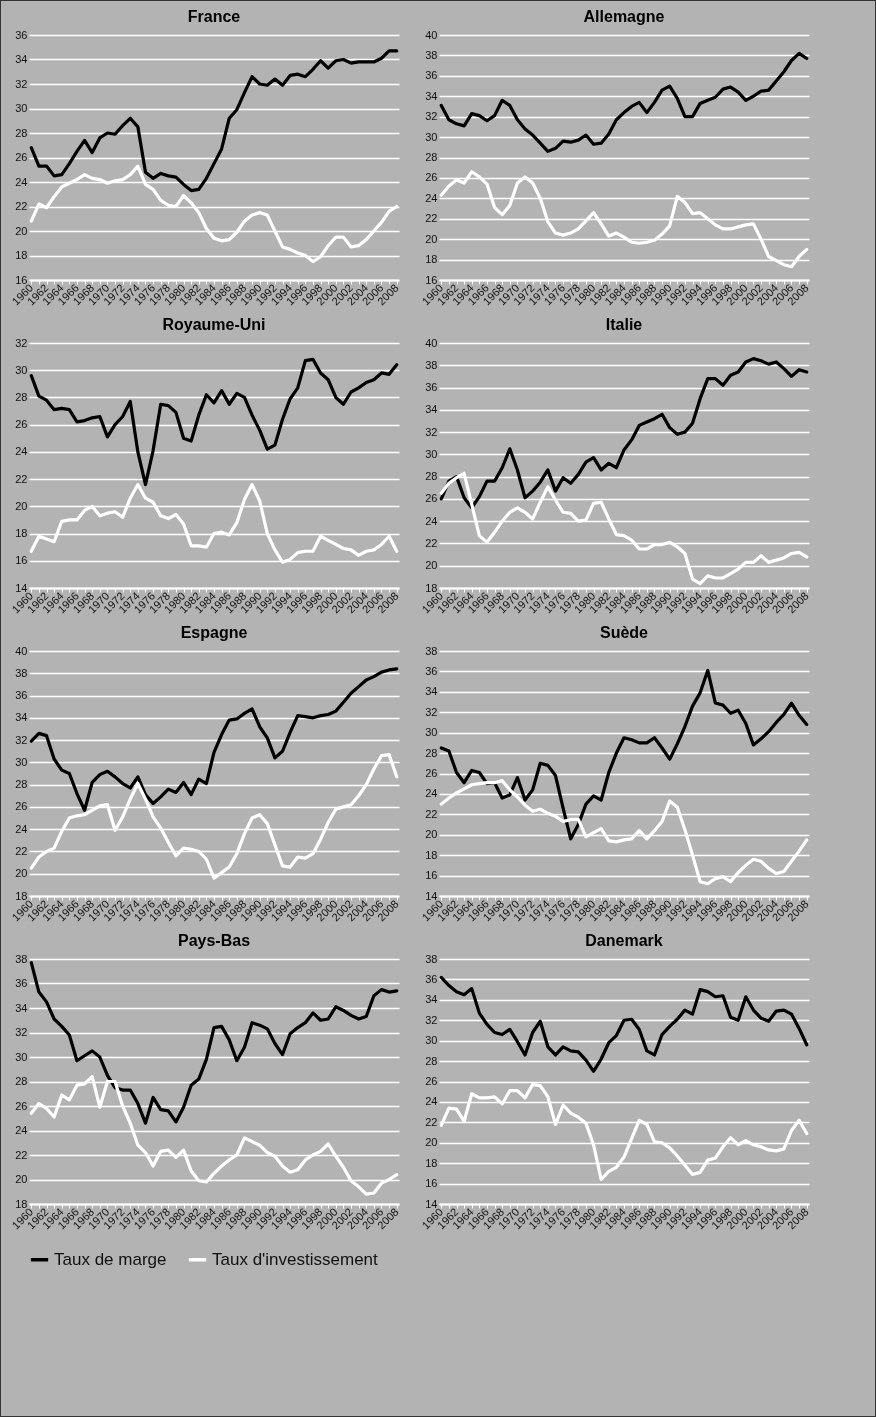 The width and height of the screenshot is (876, 1417). Describe the element at coordinates (624, 16) in the screenshot. I see `chart-title: Allemagne` at that location.